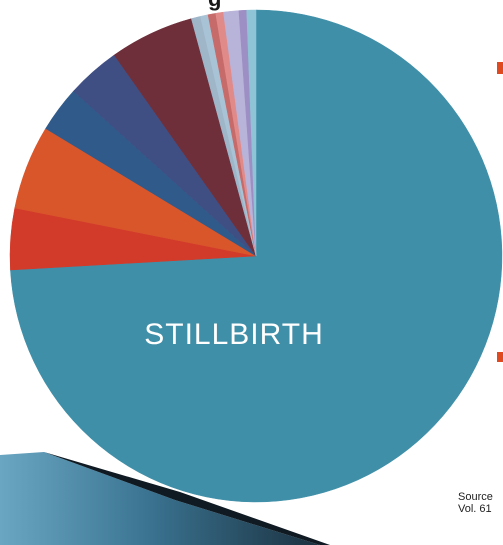 The height and width of the screenshot is (545, 503). I want to click on slice-label-stillbirth: STILLBIRTH, so click(234, 334).